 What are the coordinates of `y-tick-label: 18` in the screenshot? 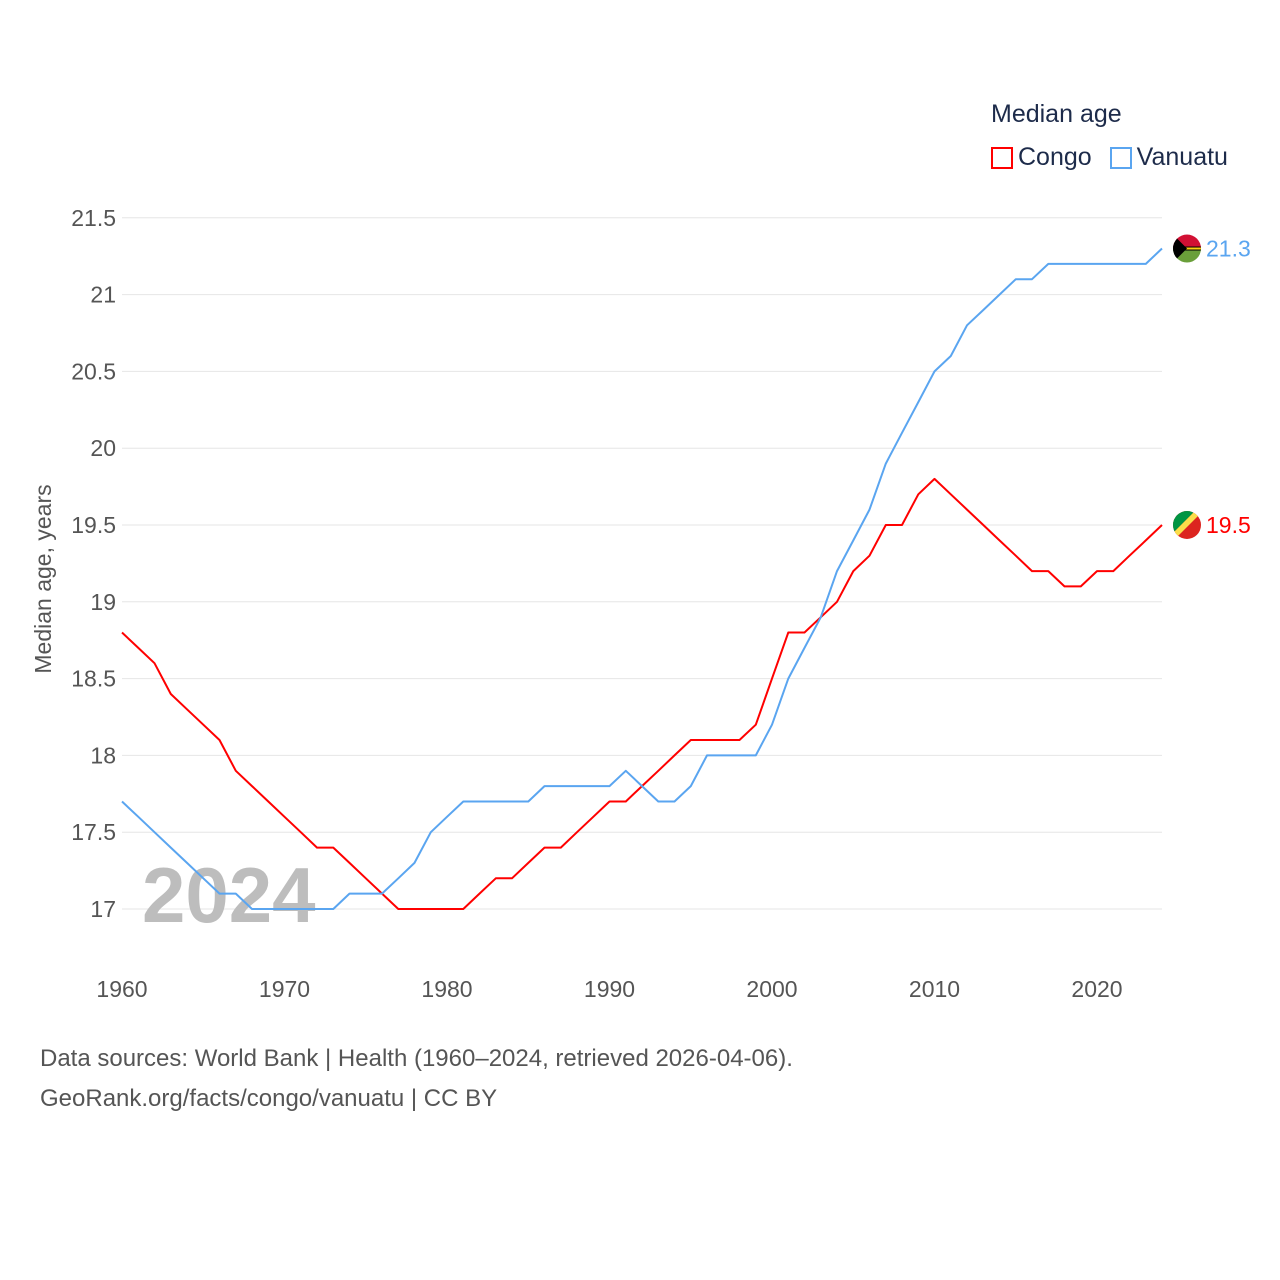 It's located at (103, 755).